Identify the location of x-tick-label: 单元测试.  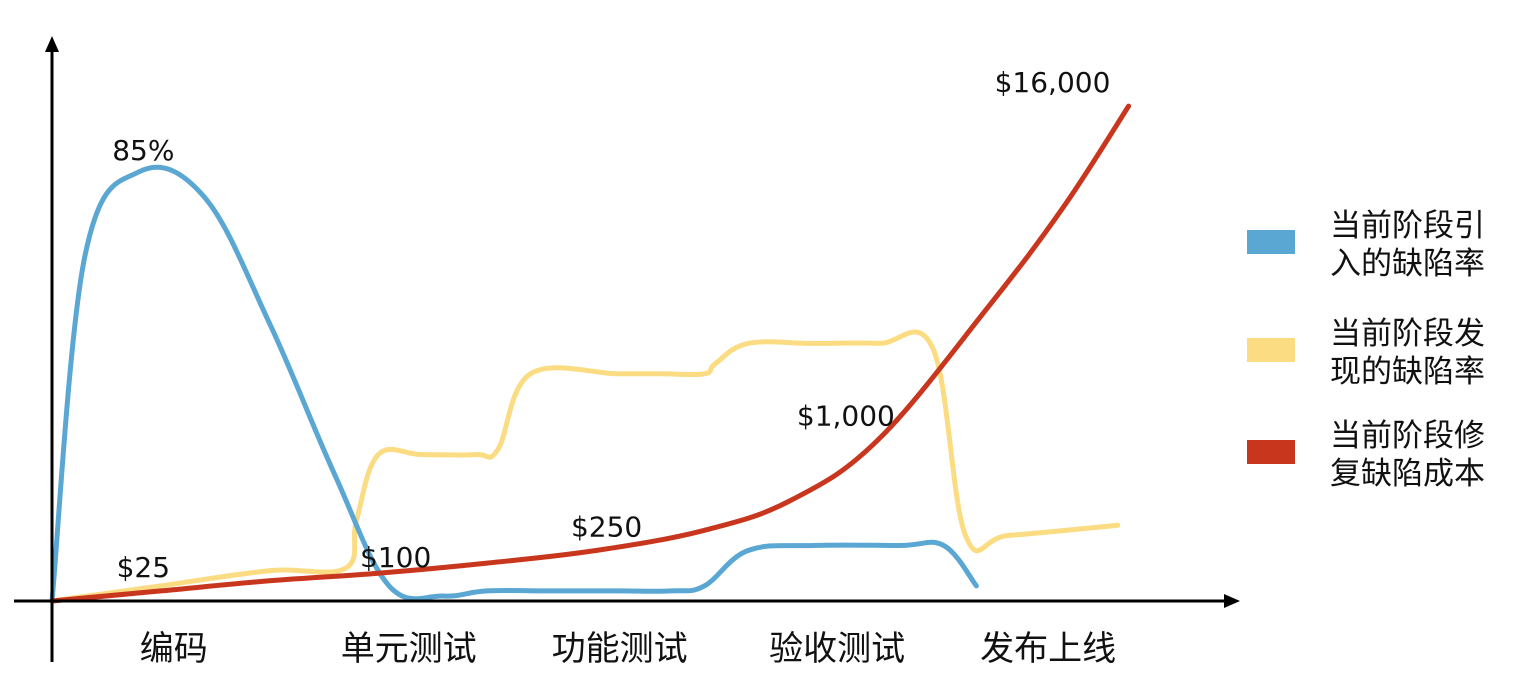
(409, 649).